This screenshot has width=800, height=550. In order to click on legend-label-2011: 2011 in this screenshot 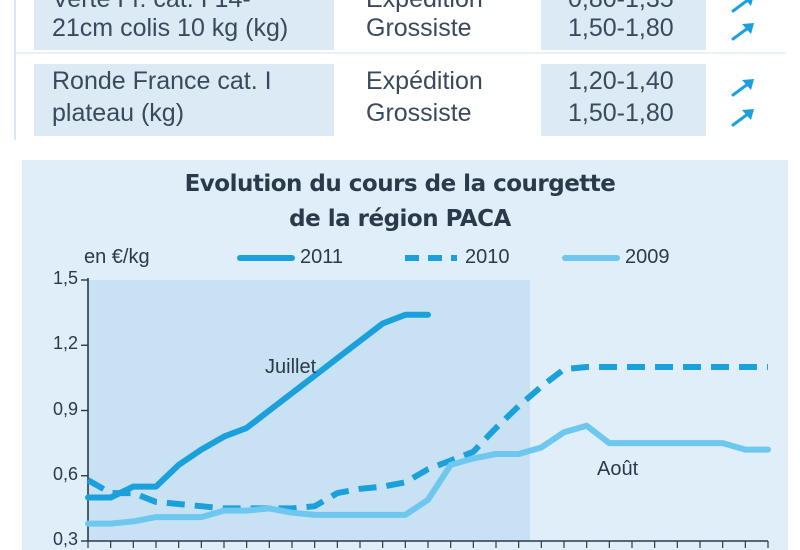, I will do `click(322, 257)`.